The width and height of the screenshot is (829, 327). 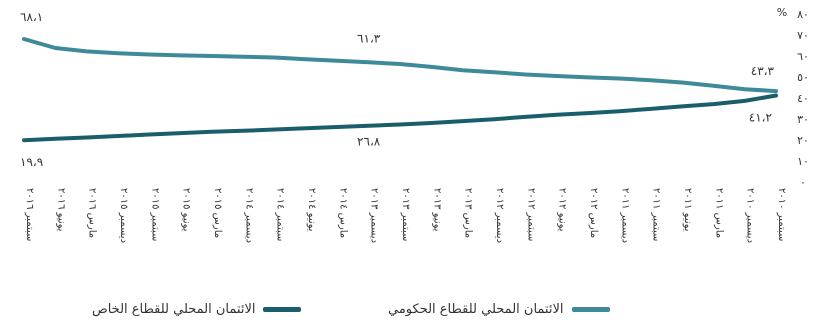 What do you see at coordinates (342, 213) in the screenshot?
I see `x-tick-label: مارس ٢٠١٤` at bounding box center [342, 213].